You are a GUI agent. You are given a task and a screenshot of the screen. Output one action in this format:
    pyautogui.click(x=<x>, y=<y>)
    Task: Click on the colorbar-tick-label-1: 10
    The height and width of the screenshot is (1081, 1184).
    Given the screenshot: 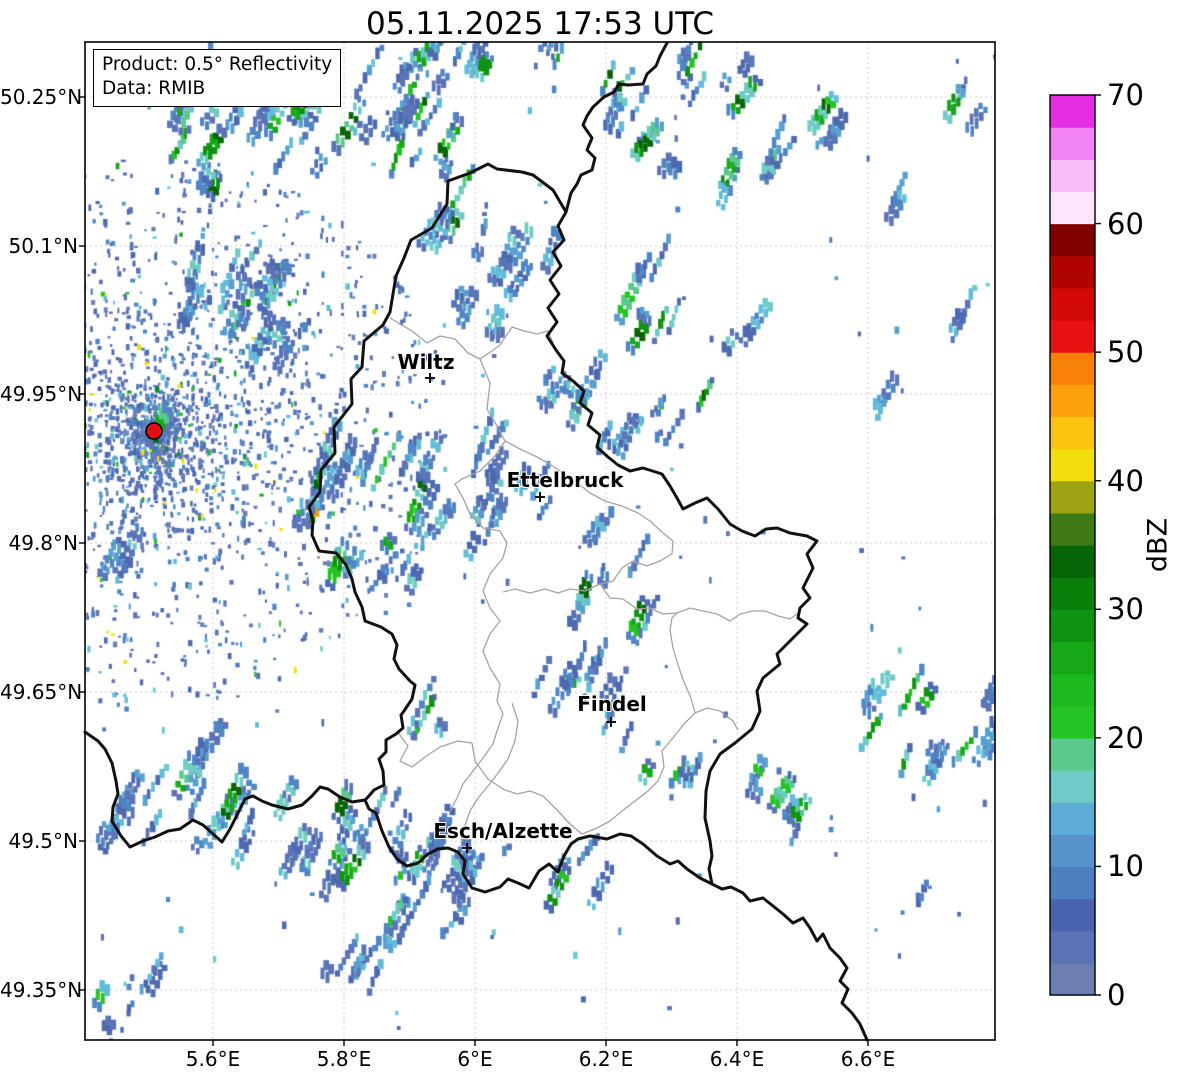 What is the action you would take?
    pyautogui.click(x=1125, y=866)
    